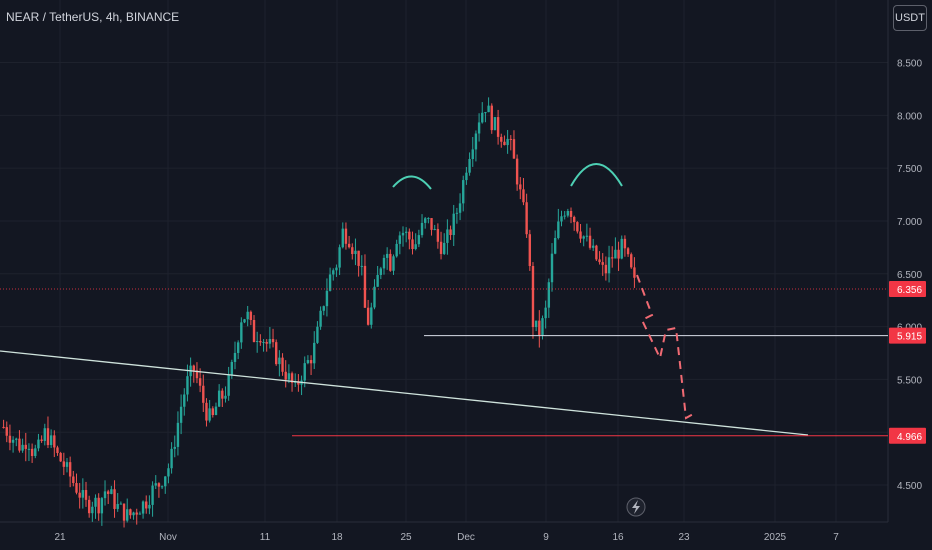 This screenshot has height=550, width=932. Describe the element at coordinates (909, 64) in the screenshot. I see `y-tick-label: 8.500` at that location.